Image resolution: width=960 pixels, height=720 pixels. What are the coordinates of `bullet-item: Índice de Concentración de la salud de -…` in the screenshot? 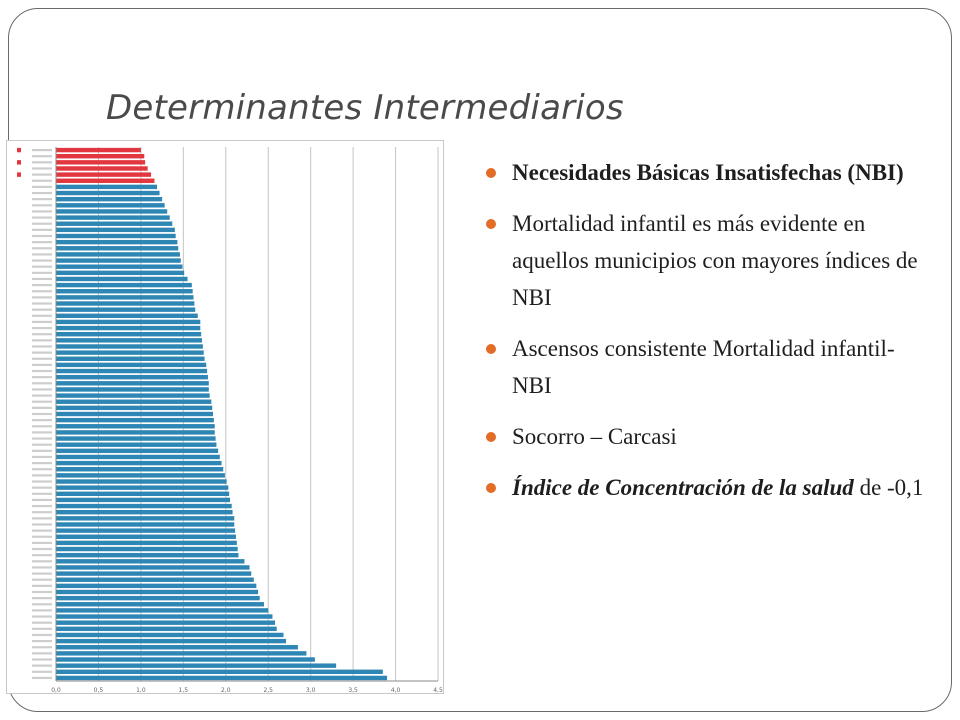 It's located at (706, 487).